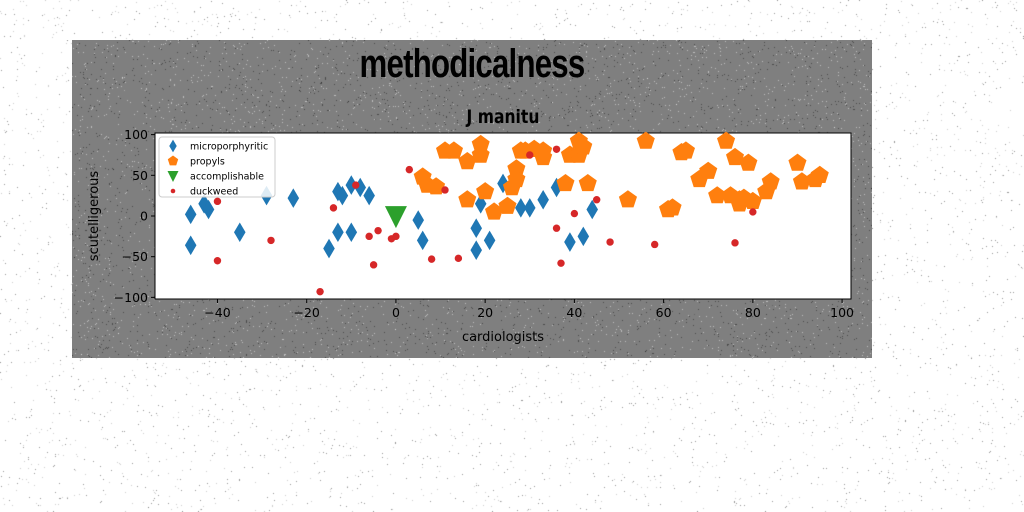  I want to click on y-tick-label-100: 100, so click(136, 134).